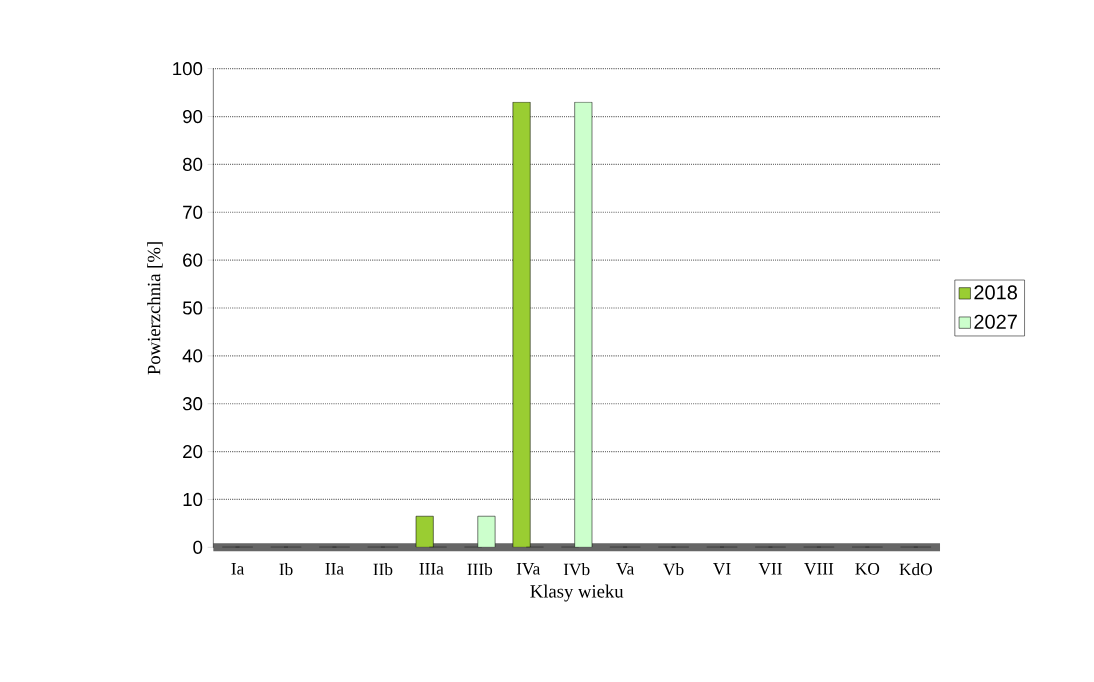 The width and height of the screenshot is (1094, 682). What do you see at coordinates (192, 404) in the screenshot?
I see `y-tick-label: 30` at bounding box center [192, 404].